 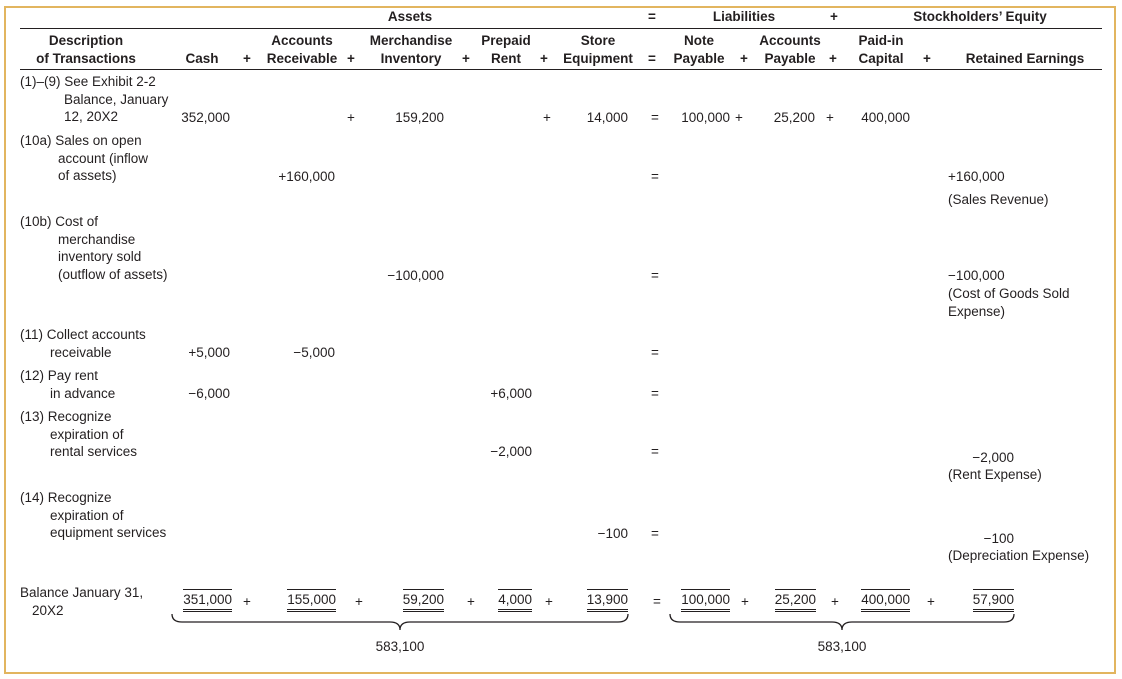 What do you see at coordinates (842, 622) in the screenshot?
I see `liabilities-equity-brace` at bounding box center [842, 622].